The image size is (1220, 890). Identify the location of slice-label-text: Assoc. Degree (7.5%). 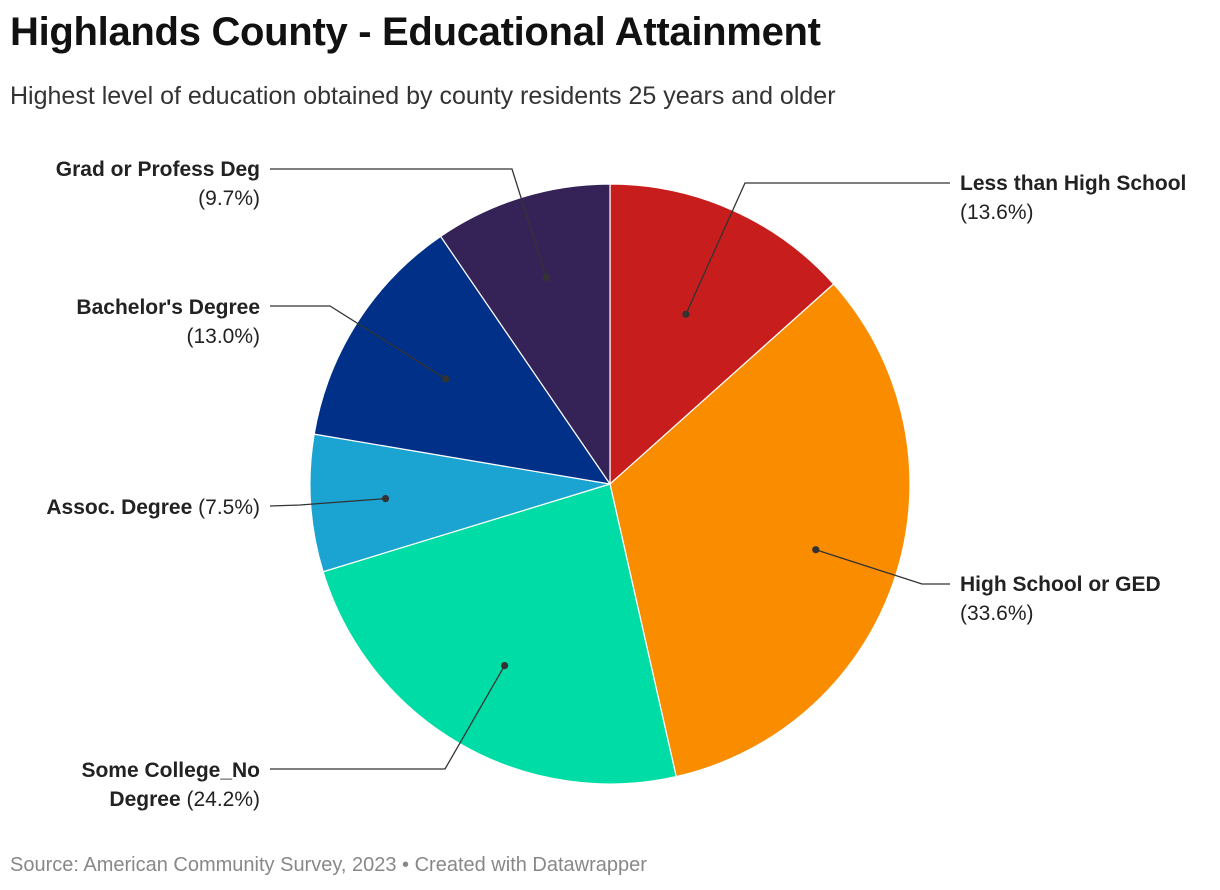
(153, 507).